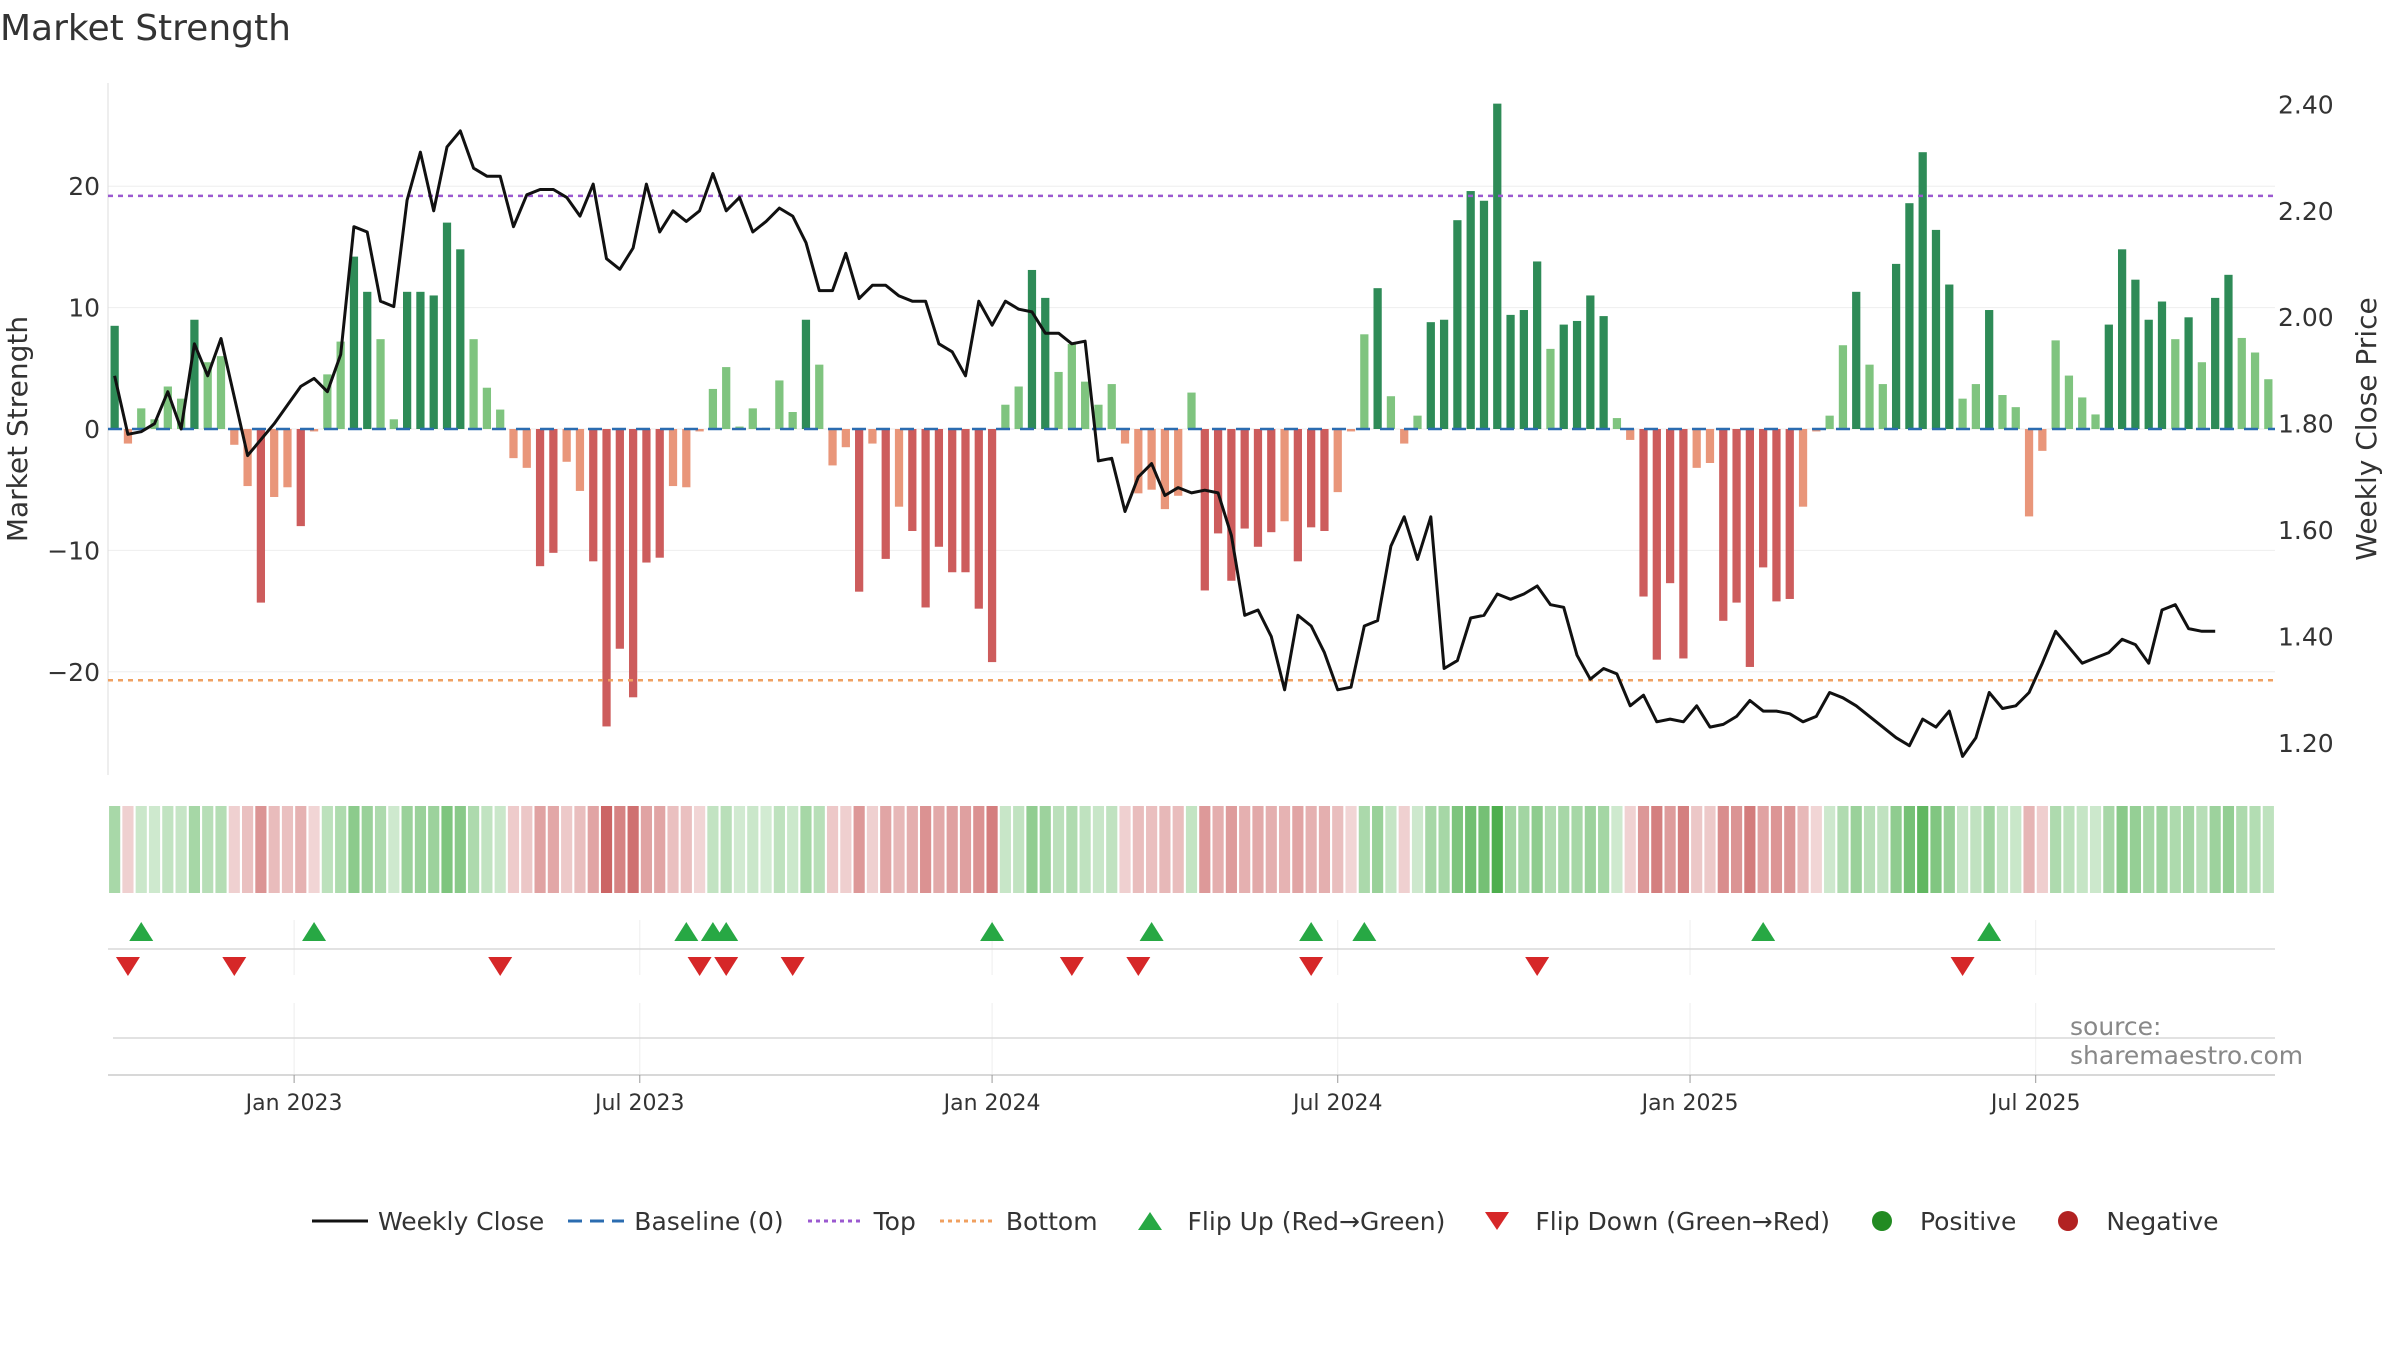 The width and height of the screenshot is (2400, 1350). Describe the element at coordinates (2306, 530) in the screenshot. I see `y-right-tick-label: 1.60` at that location.